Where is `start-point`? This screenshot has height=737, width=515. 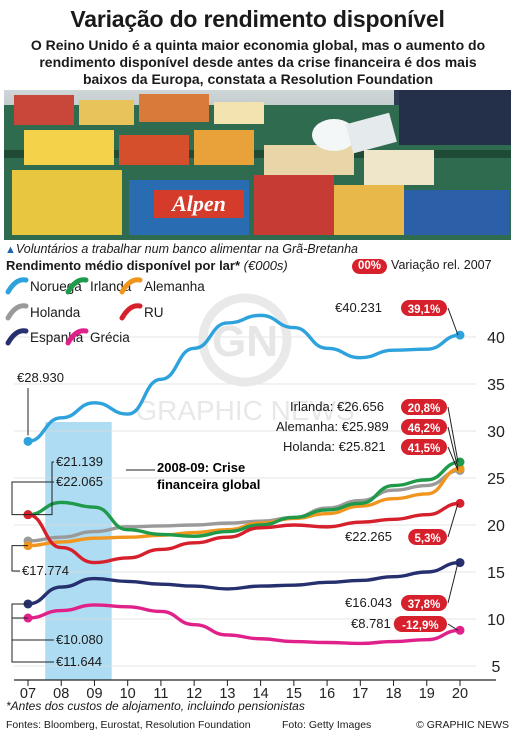 start-point is located at coordinates (28, 441).